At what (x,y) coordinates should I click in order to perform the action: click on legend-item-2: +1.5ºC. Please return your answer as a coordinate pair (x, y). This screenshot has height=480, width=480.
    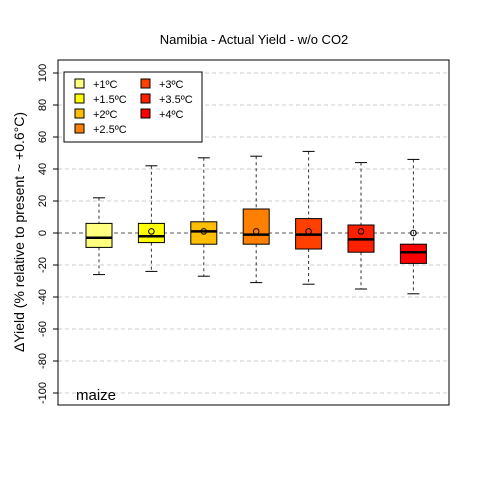
    Looking at the image, I should click on (100, 99).